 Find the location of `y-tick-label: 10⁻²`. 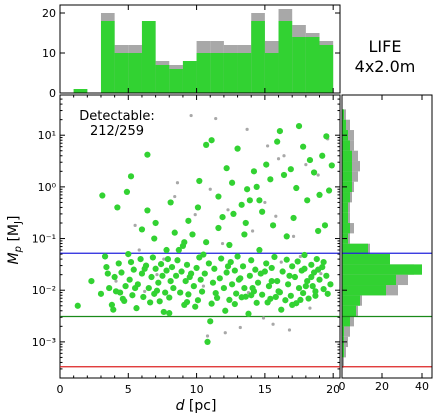

y-tick-label: 10⁻² is located at coordinates (44, 290).